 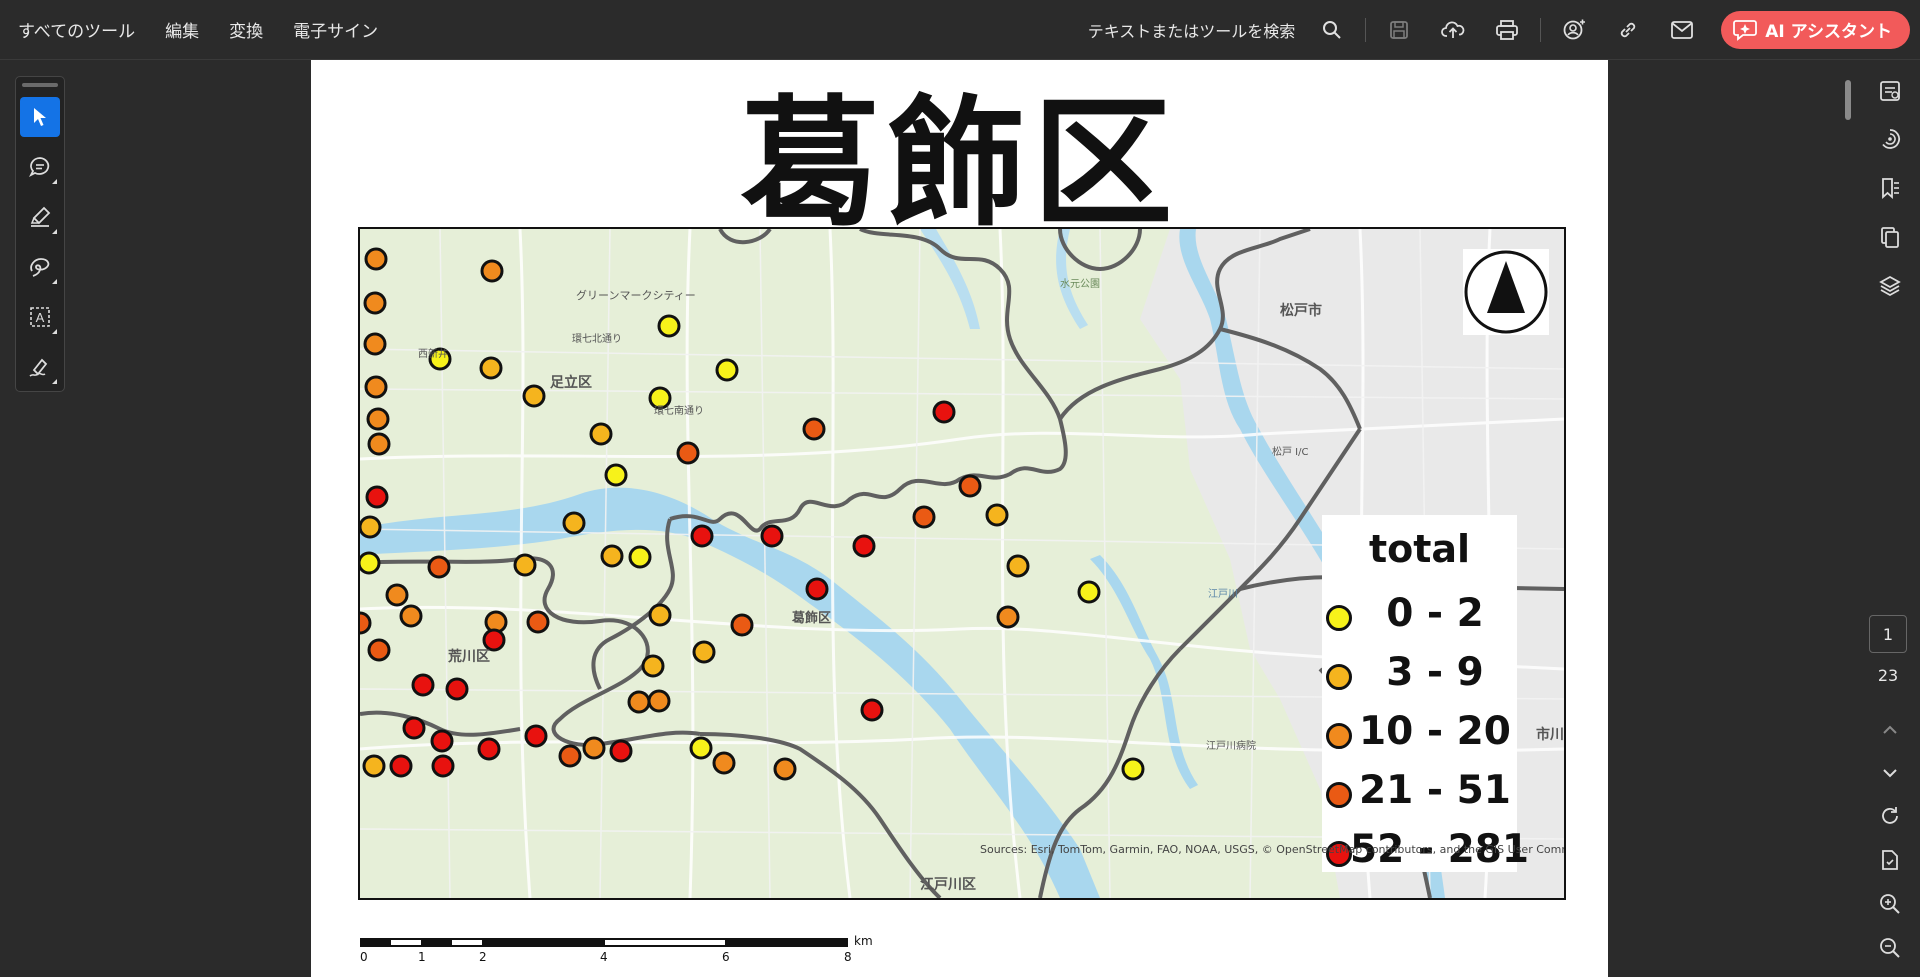 What do you see at coordinates (1435, 613) in the screenshot?
I see `legend-label: 0 - 2` at bounding box center [1435, 613].